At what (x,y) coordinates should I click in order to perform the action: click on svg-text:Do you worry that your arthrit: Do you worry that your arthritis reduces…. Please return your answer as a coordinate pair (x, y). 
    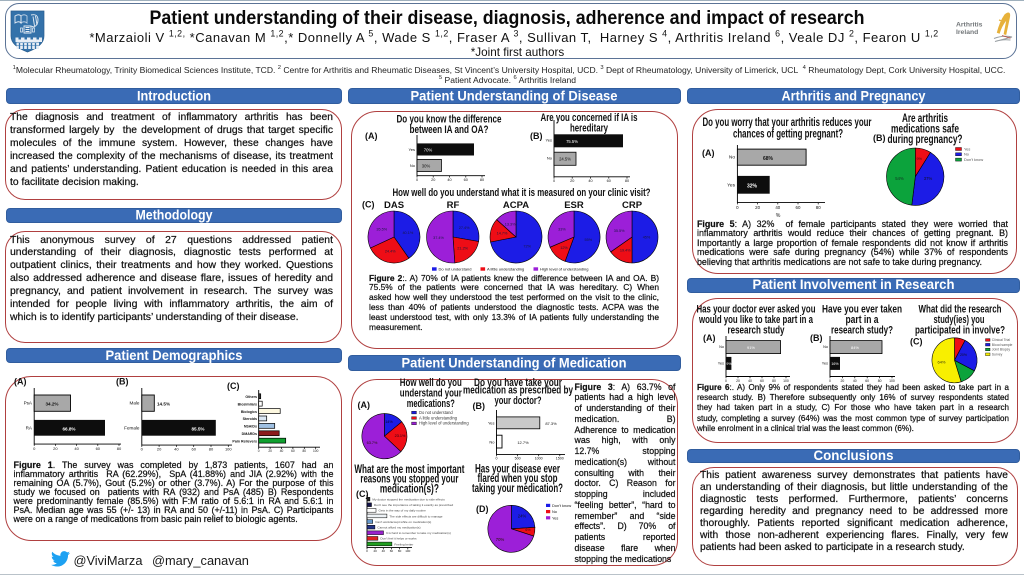
    Looking at the image, I should click on (787, 123).